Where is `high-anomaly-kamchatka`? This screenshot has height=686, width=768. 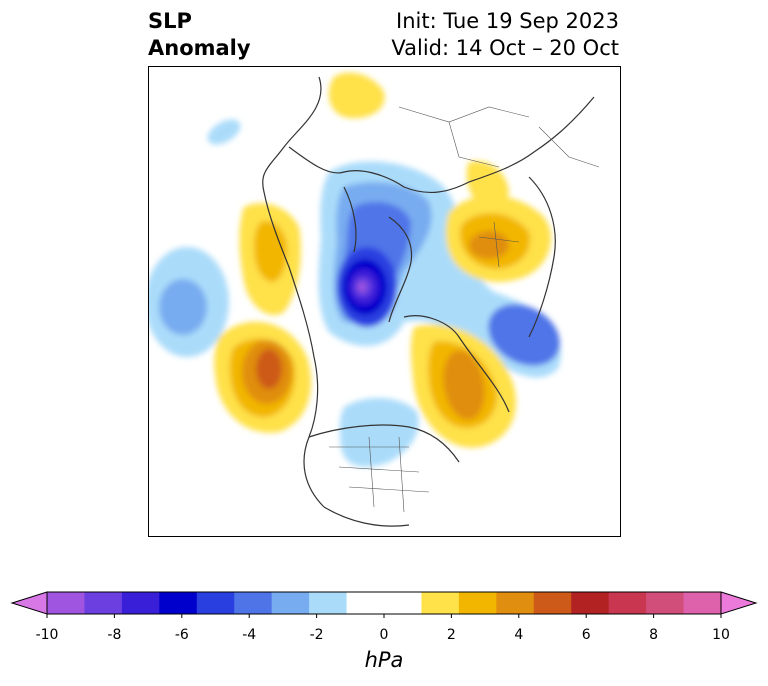
high-anomaly-kamchatka is located at coordinates (487, 184).